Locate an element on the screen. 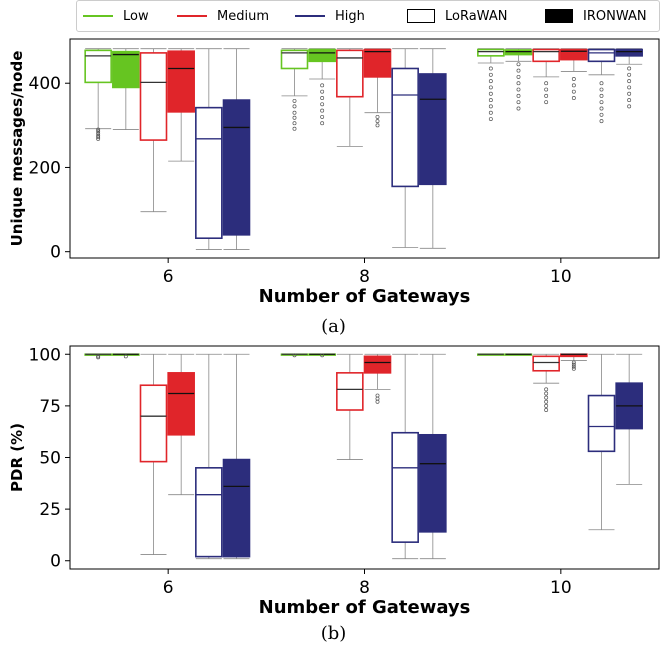 Image resolution: width=667 pixels, height=649 pixels. x-tick-label-b-10: 10 is located at coordinates (561, 588).